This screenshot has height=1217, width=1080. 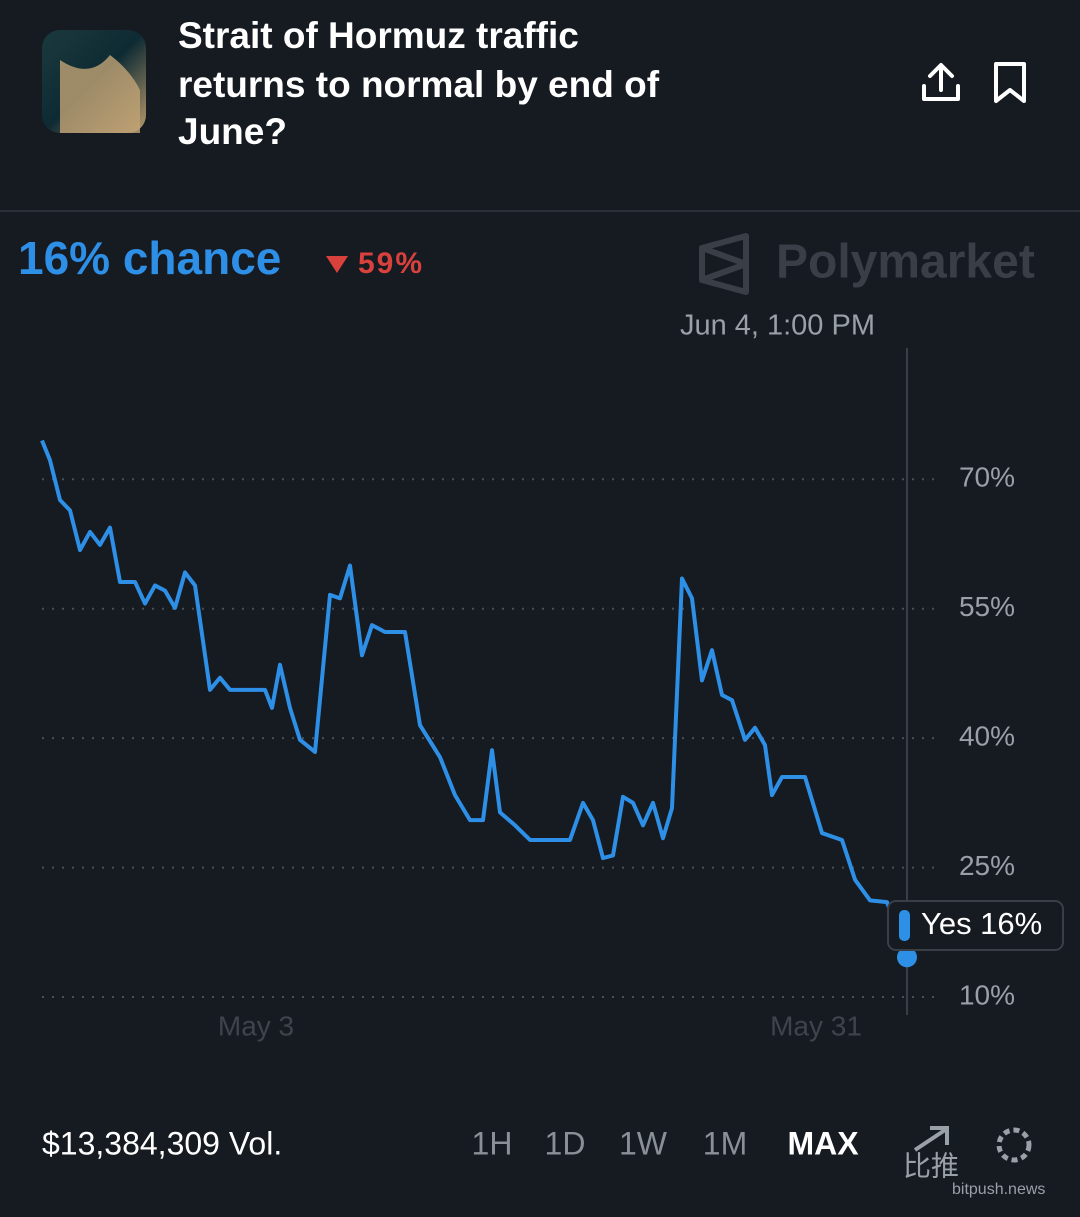 What do you see at coordinates (643, 1143) in the screenshot?
I see `range-button: 1W` at bounding box center [643, 1143].